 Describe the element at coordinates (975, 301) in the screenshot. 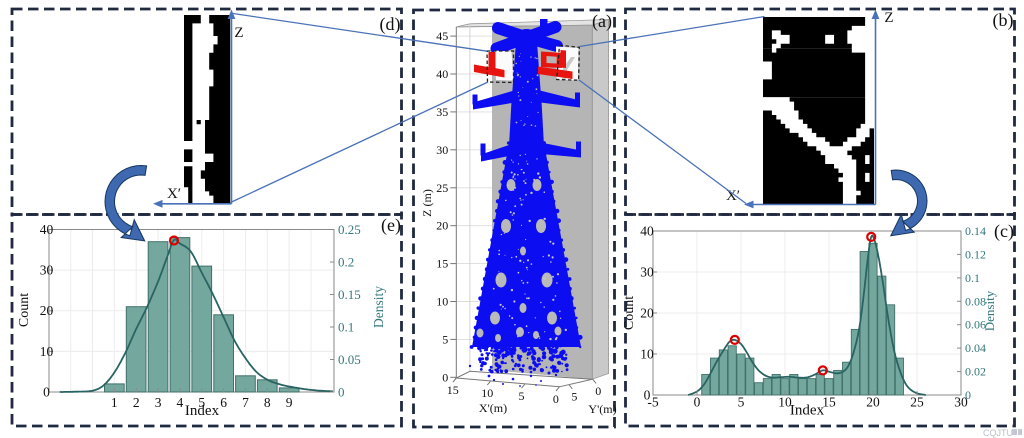

I see `svg-text: 0.08` at that location.